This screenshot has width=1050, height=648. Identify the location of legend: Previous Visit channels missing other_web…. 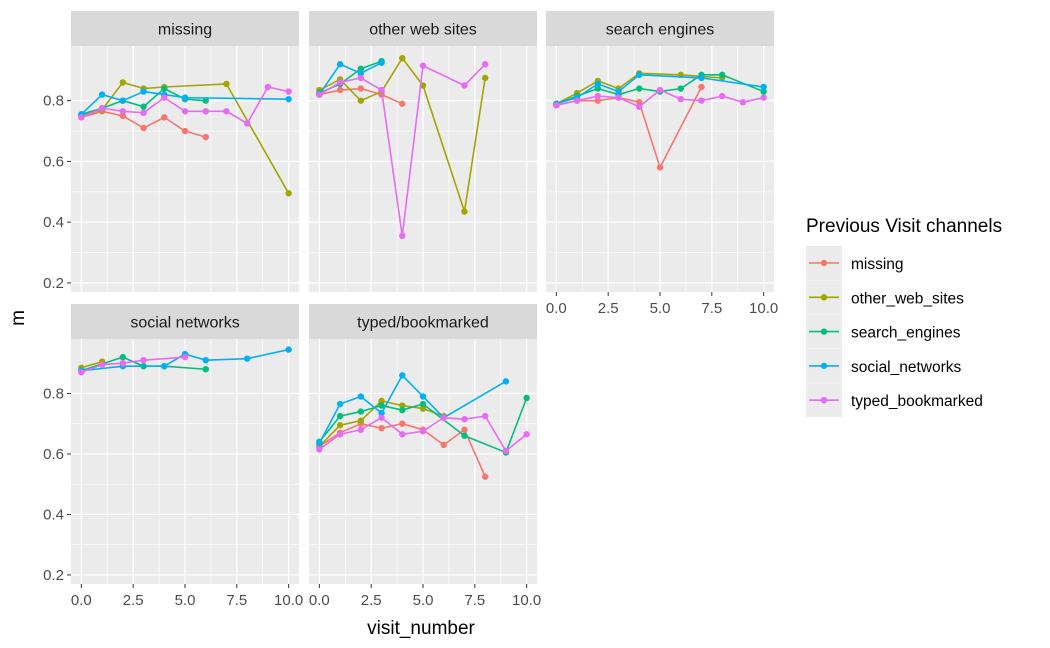
(904, 317).